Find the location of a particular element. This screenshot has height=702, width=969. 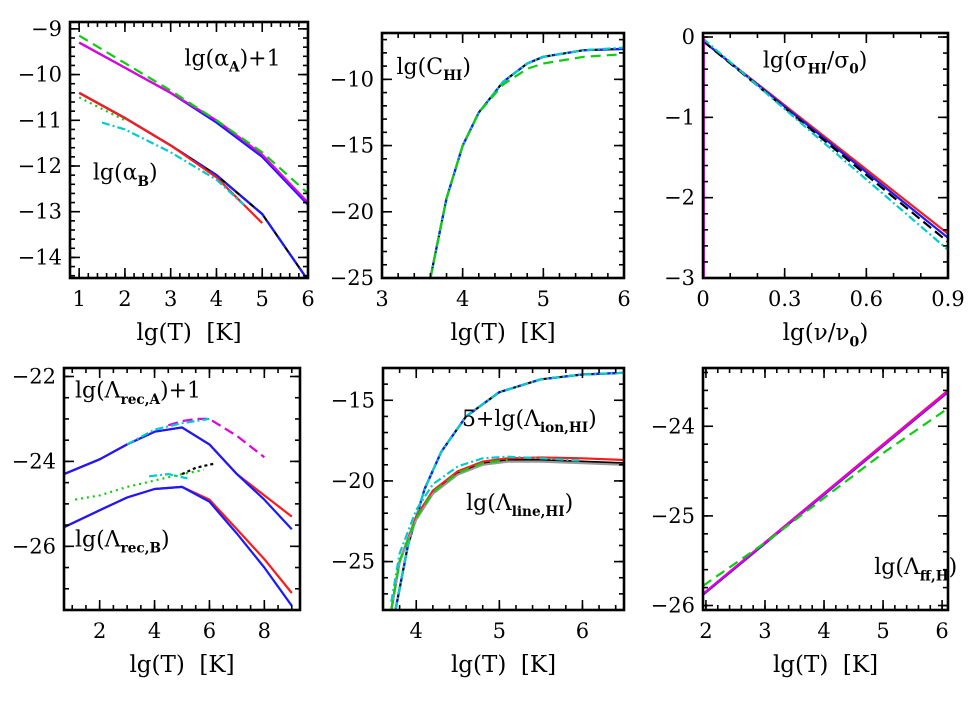

annotation-label-part: lg(σ is located at coordinates (785, 61).